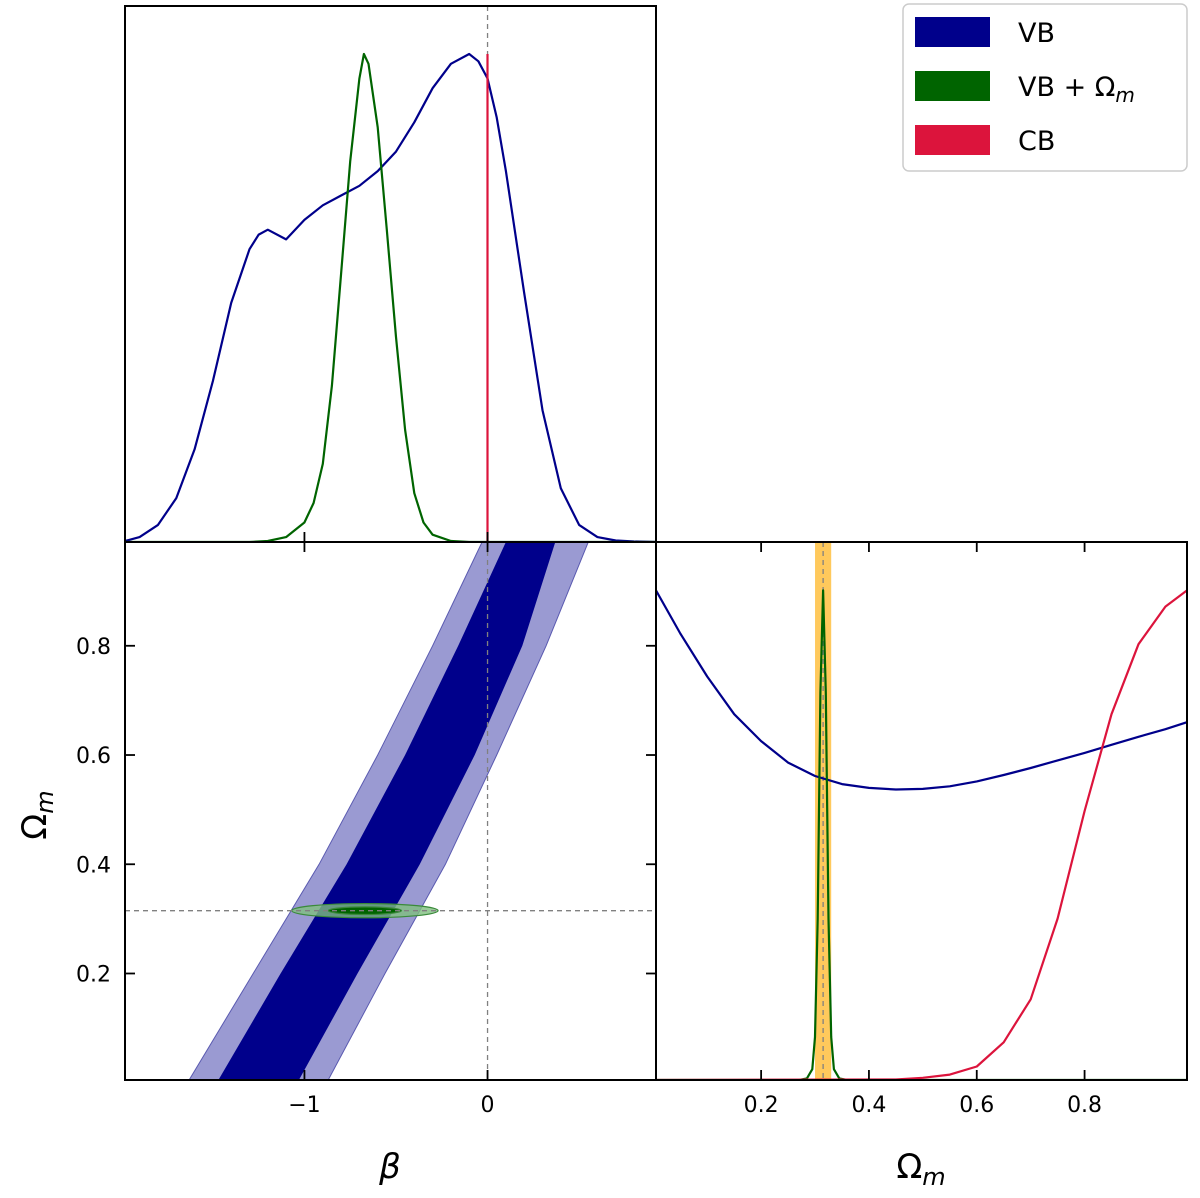 The height and width of the screenshot is (1198, 1200). Describe the element at coordinates (1036, 33) in the screenshot. I see `legend-label-vb: VB` at that location.